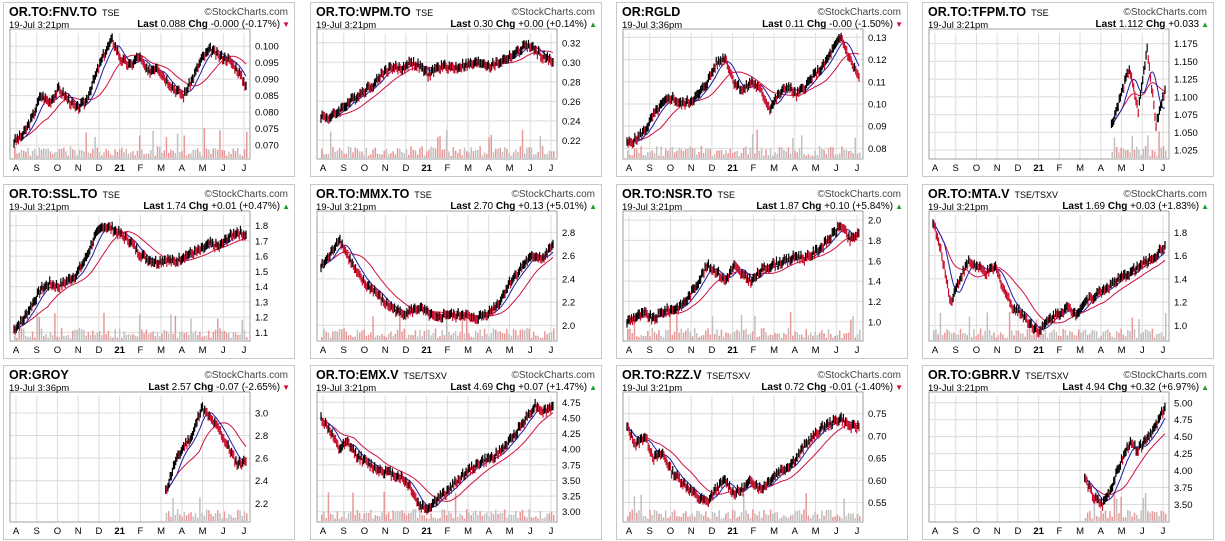 The width and height of the screenshot is (1225, 541). I want to click on last-value: 2.57, so click(181, 387).